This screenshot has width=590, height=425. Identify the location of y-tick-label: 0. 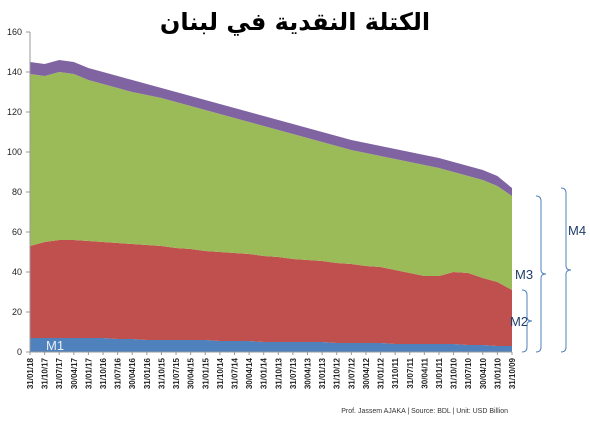
(19, 352).